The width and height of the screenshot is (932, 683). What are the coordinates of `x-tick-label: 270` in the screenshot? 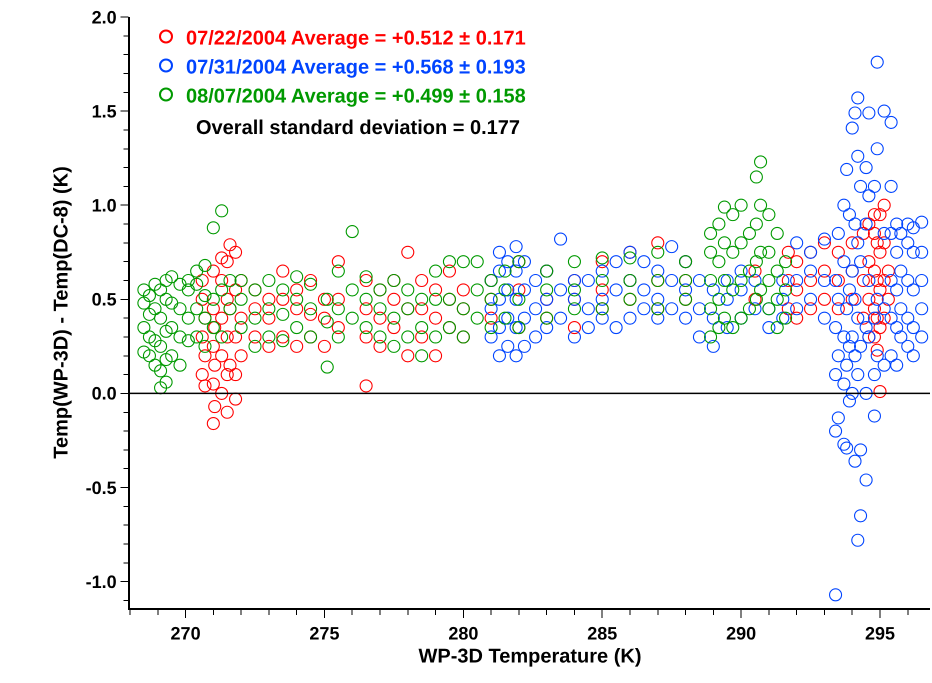 It's located at (185, 633).